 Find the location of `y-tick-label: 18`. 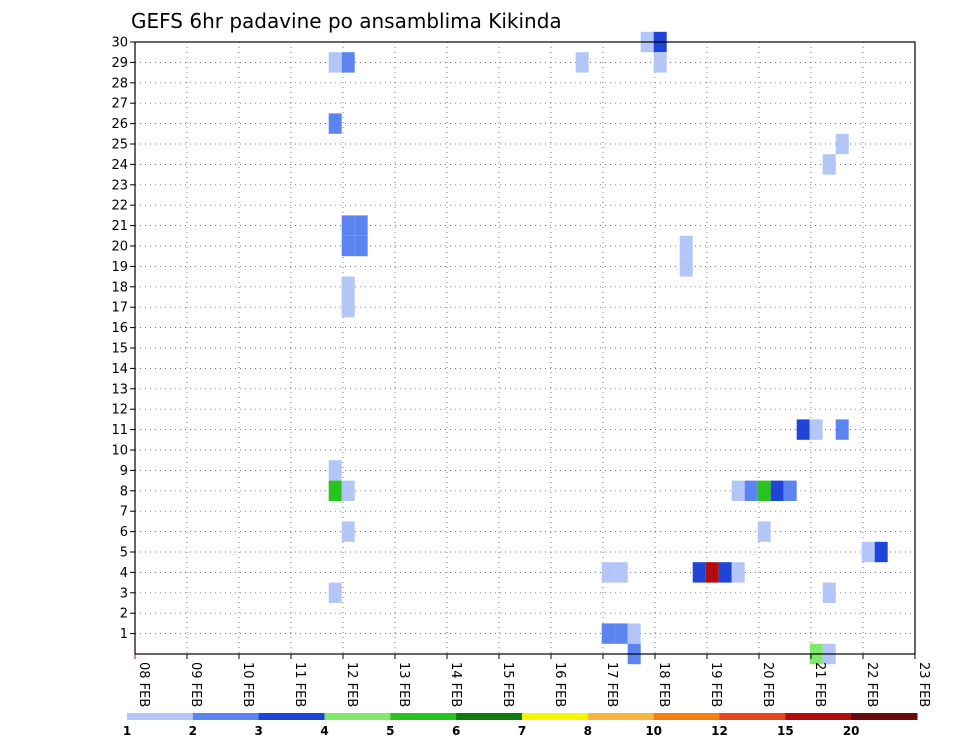

y-tick-label: 18 is located at coordinates (119, 287).